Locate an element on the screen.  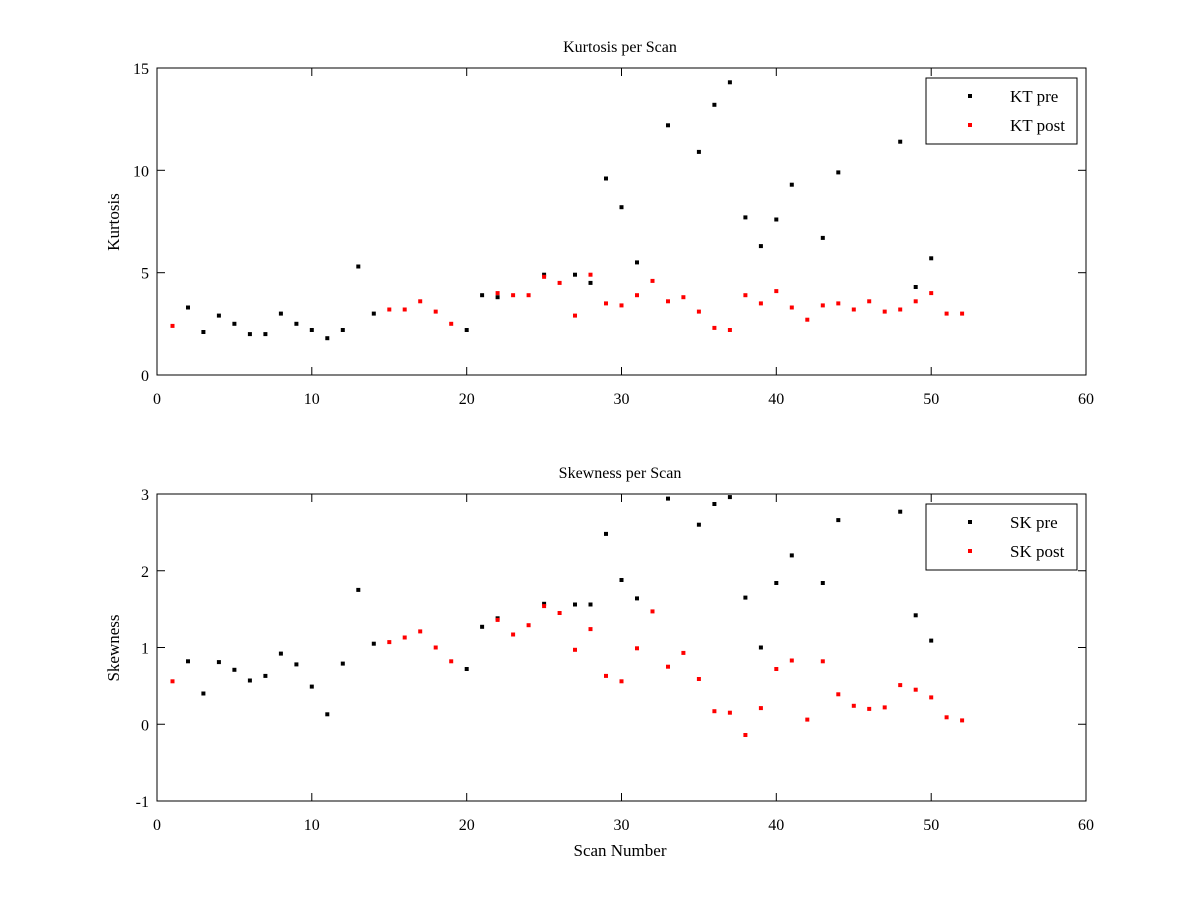
sk-post-series is located at coordinates (567, 670).